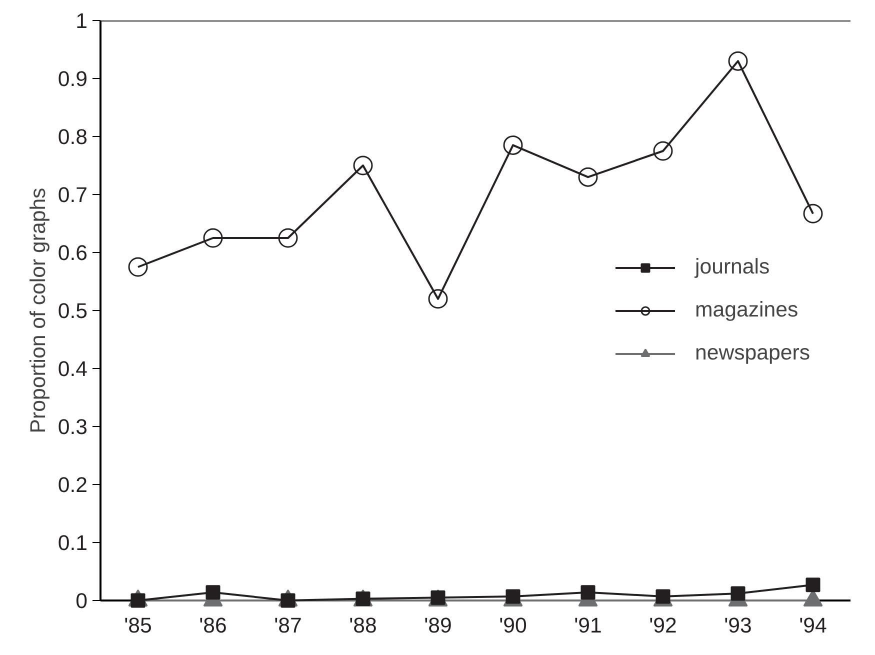 The width and height of the screenshot is (875, 655). I want to click on legend-label: magazines, so click(746, 310).